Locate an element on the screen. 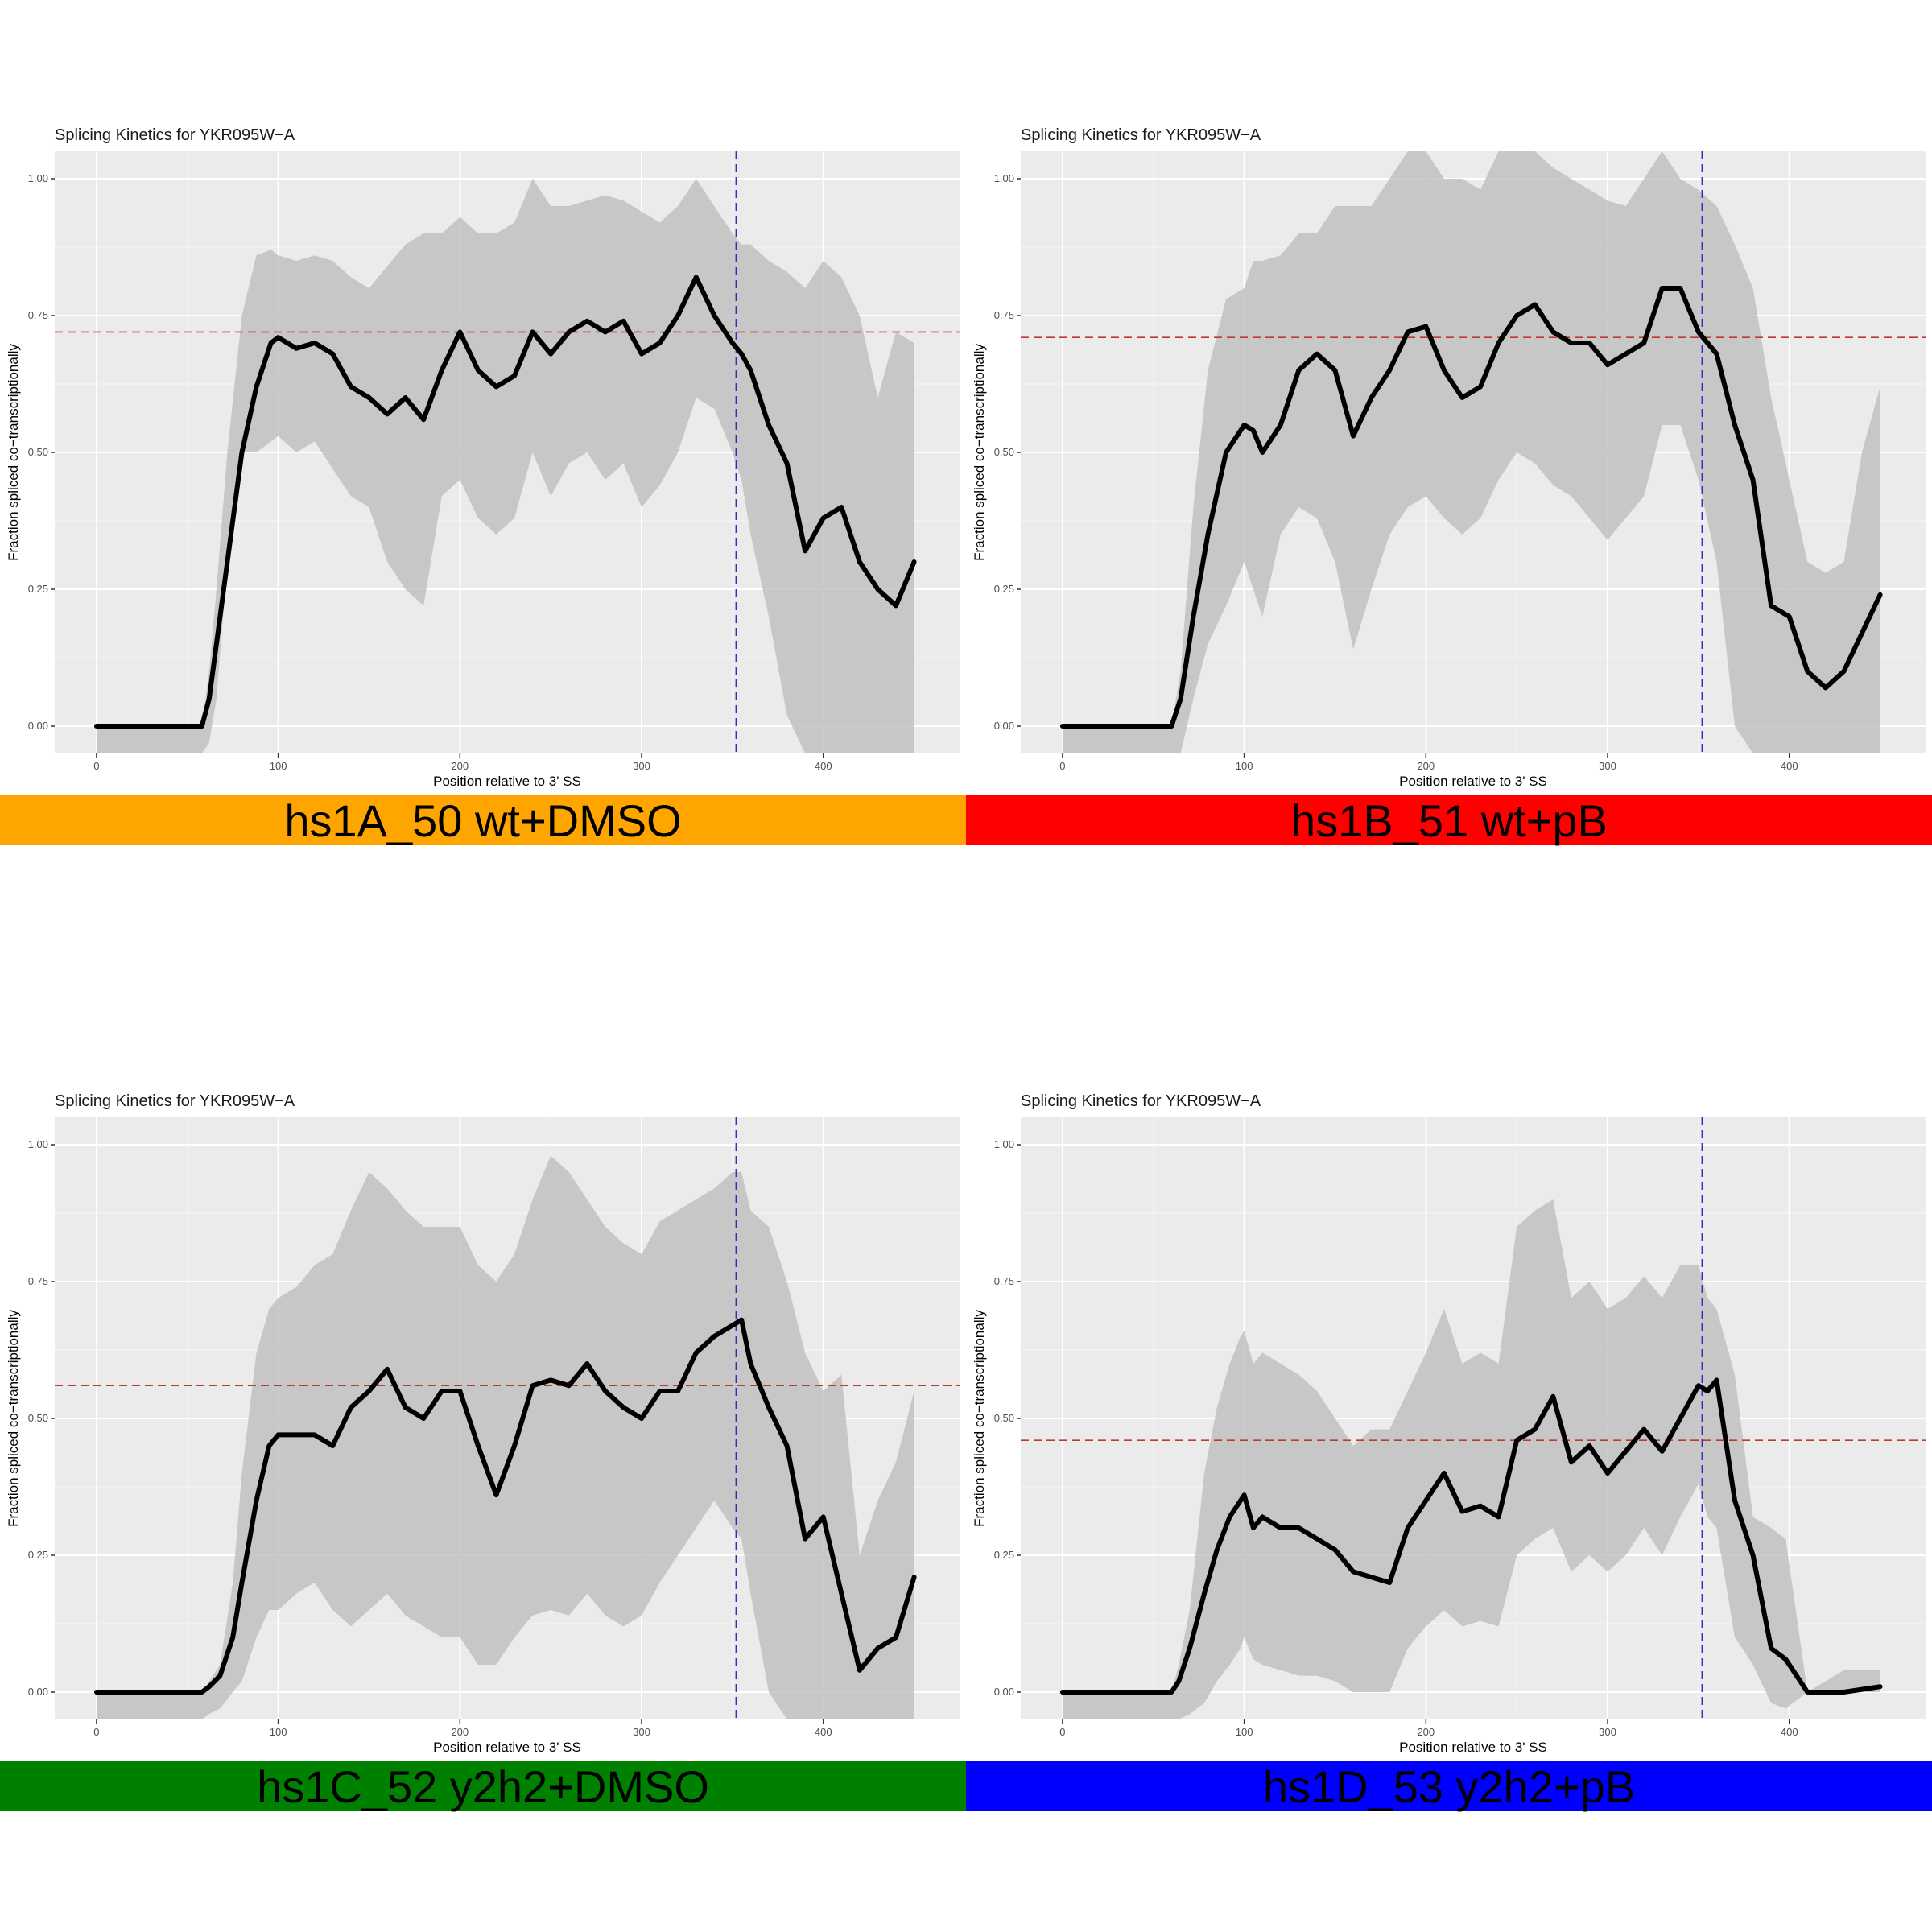  sample-label-2: hs1B_51 wt+pB is located at coordinates (1449, 820).